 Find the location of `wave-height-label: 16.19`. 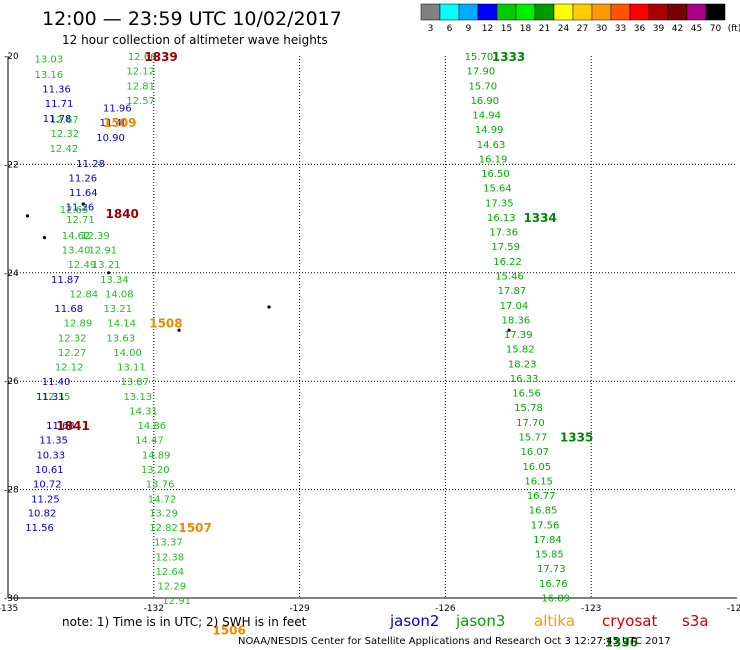

wave-height-label: 16.19 is located at coordinates (493, 159).